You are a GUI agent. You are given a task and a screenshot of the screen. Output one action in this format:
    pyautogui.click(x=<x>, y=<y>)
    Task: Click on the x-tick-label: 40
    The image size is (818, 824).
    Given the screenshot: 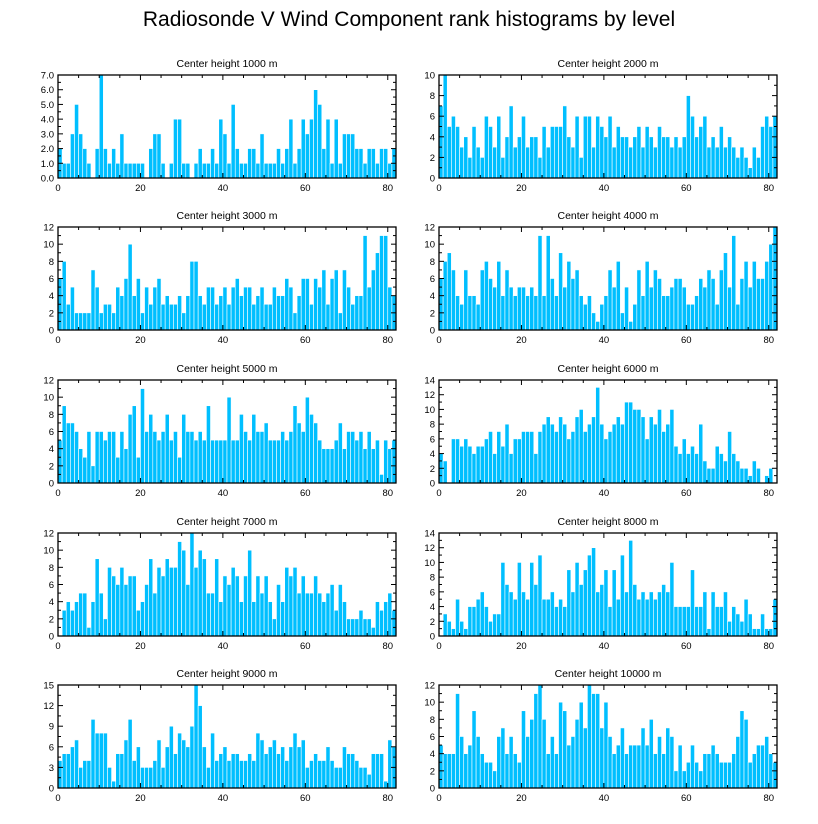 What is the action you would take?
    pyautogui.click(x=604, y=340)
    